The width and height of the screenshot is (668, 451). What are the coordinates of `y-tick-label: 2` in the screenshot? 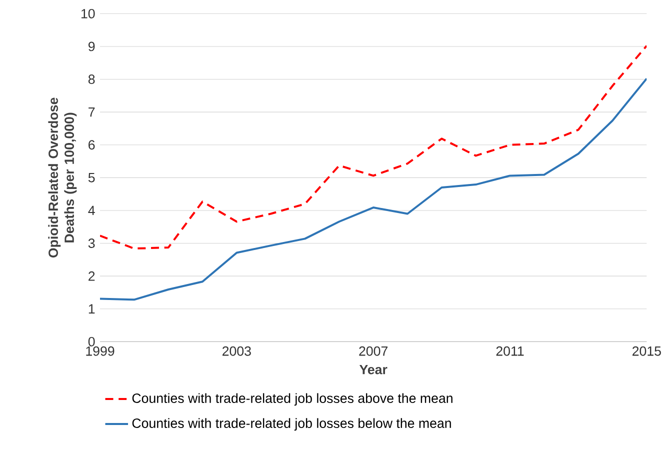 It's located at (91, 276).